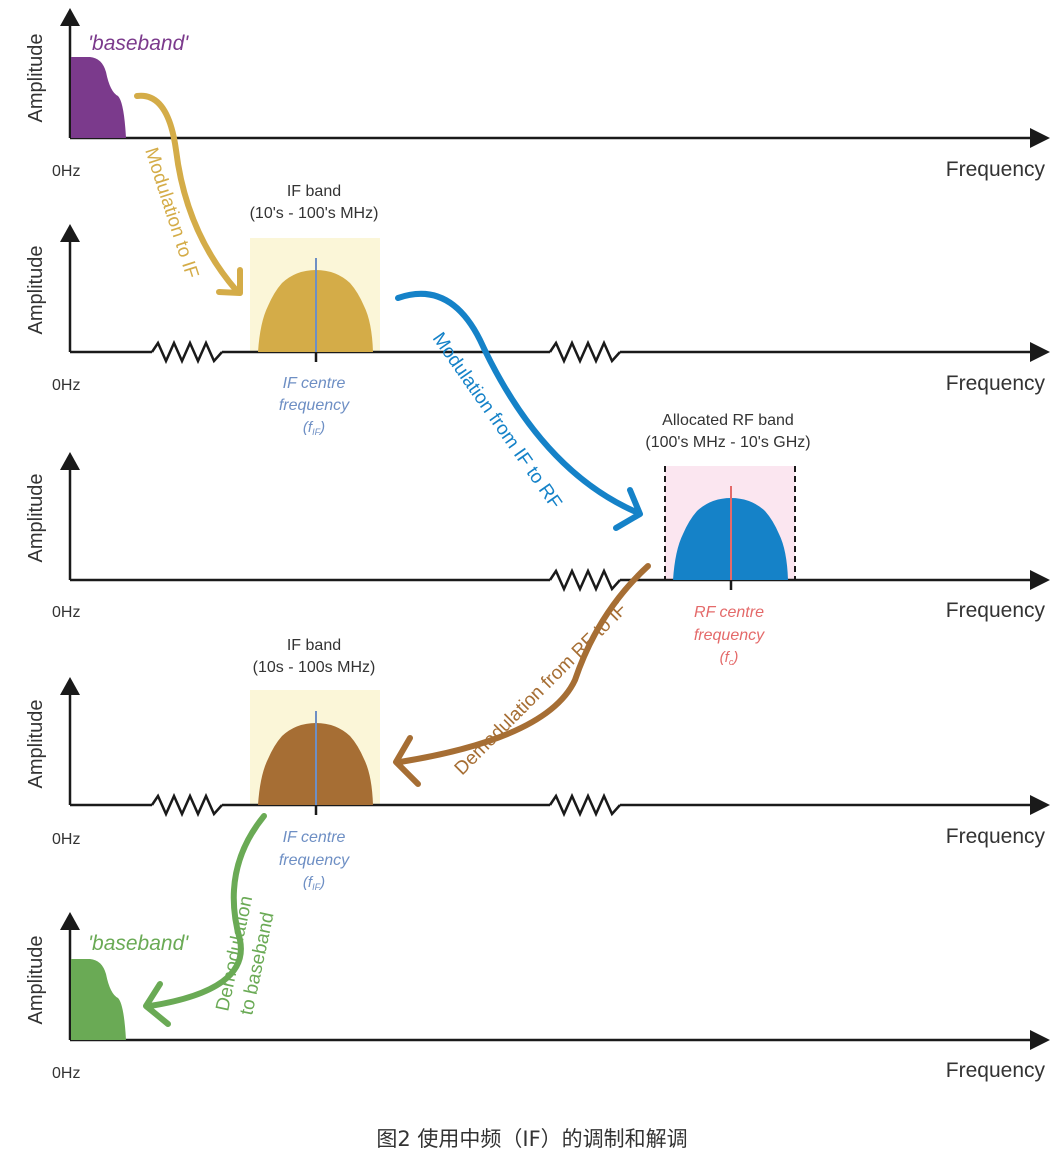  Describe the element at coordinates (537, 997) in the screenshot. I see `panel-baseband-output: Amplitude 0Hz Frequency 'baseband'` at that location.